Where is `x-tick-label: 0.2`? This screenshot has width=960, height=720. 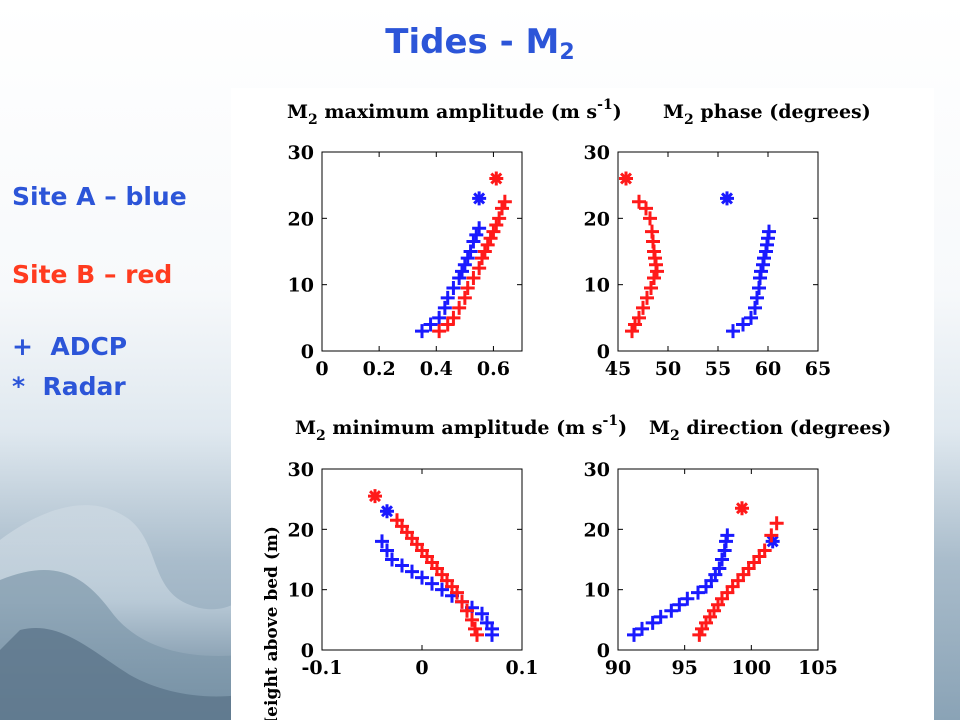 x-tick-label: 0.2 is located at coordinates (379, 369).